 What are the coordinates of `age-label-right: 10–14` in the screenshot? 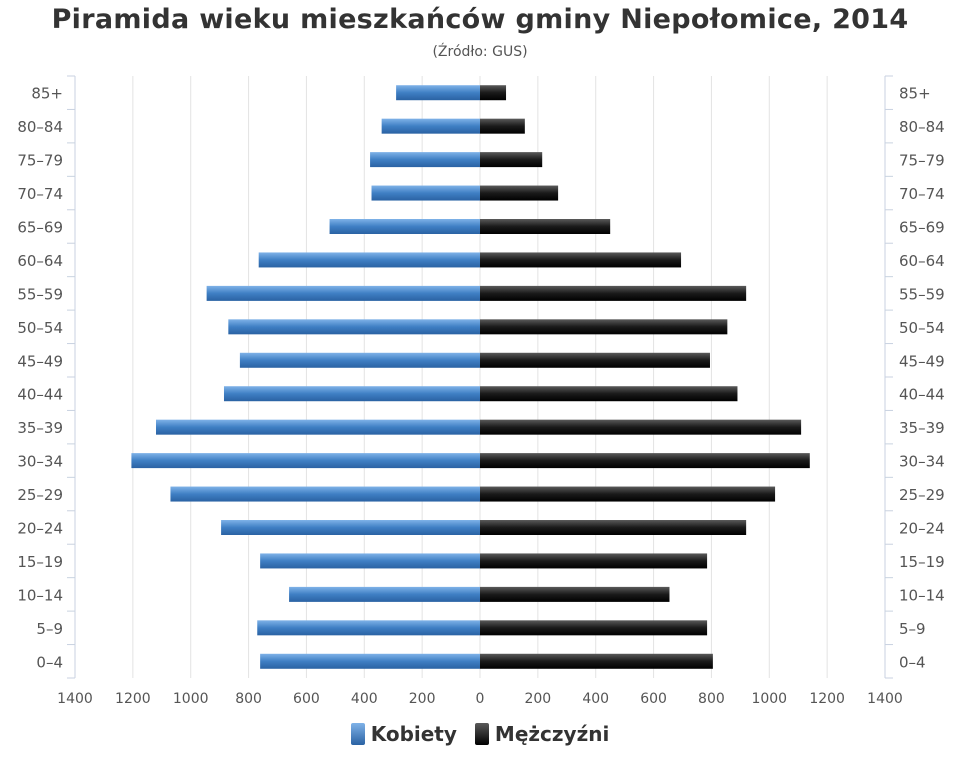 It's located at (922, 595).